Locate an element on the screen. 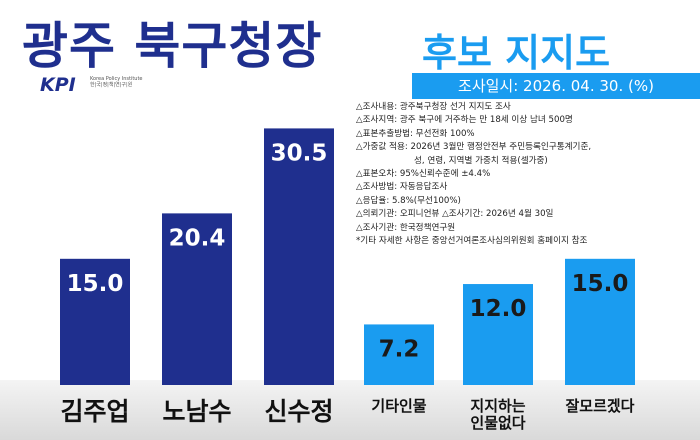 The image size is (700, 440). category-label-1: 김주업 is located at coordinates (95, 411).